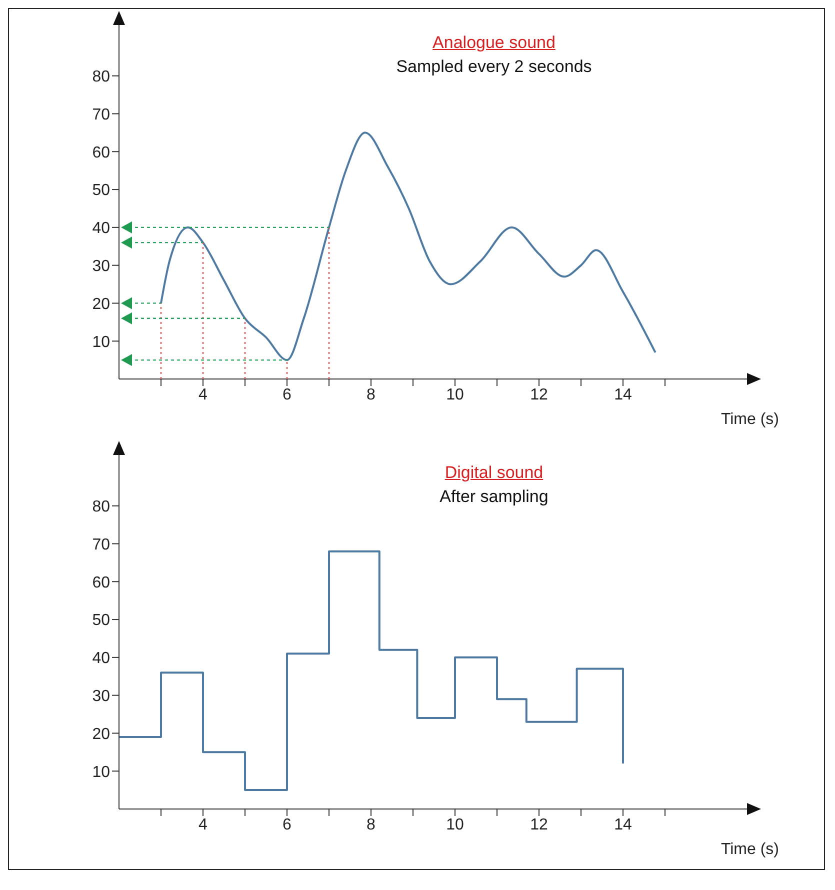 The height and width of the screenshot is (890, 835). I want to click on text: After sampling, so click(494, 497).